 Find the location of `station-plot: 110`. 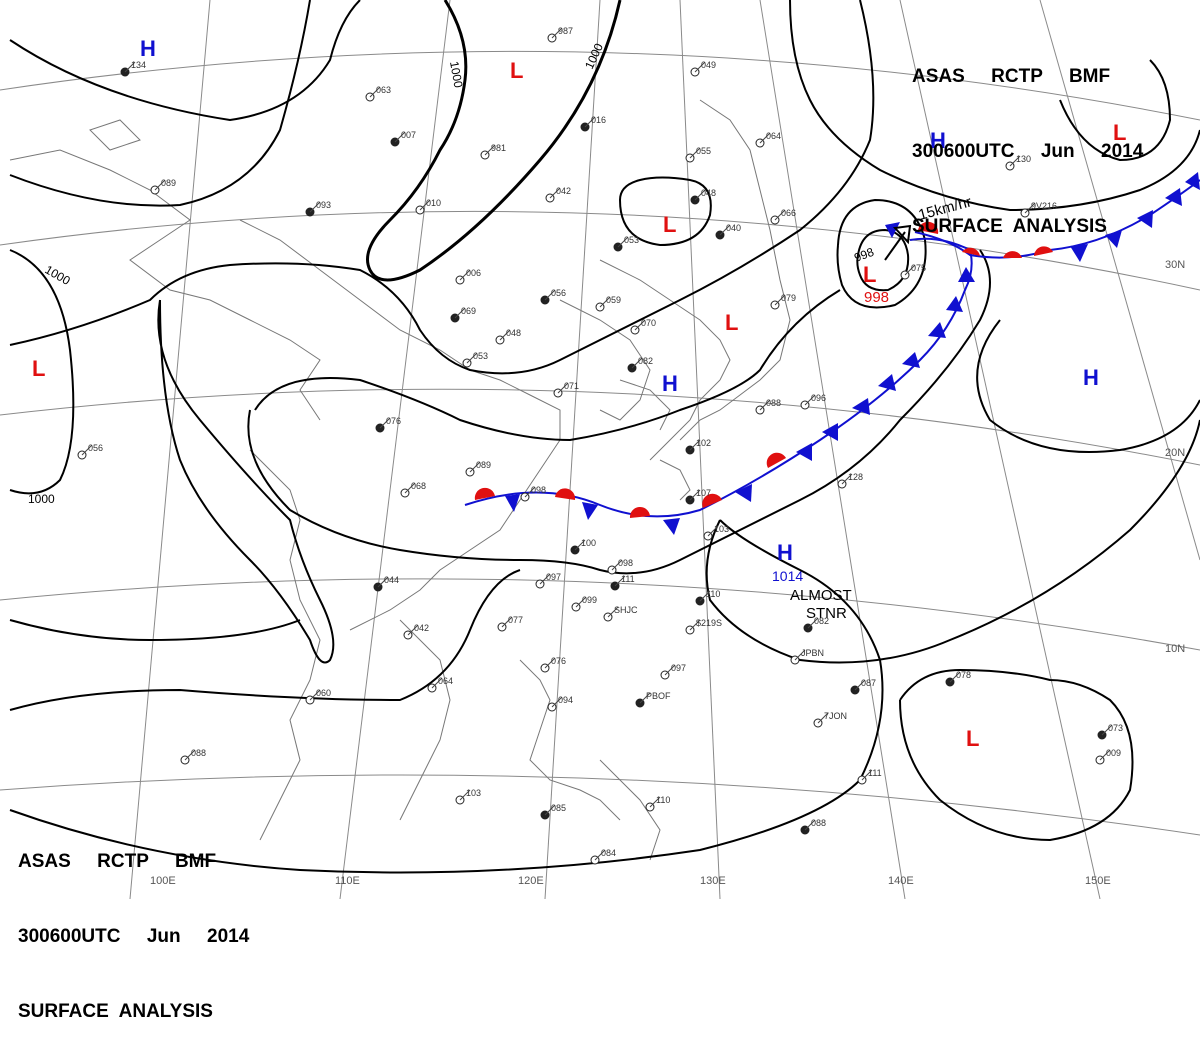

station-plot: 110 is located at coordinates (707, 597).